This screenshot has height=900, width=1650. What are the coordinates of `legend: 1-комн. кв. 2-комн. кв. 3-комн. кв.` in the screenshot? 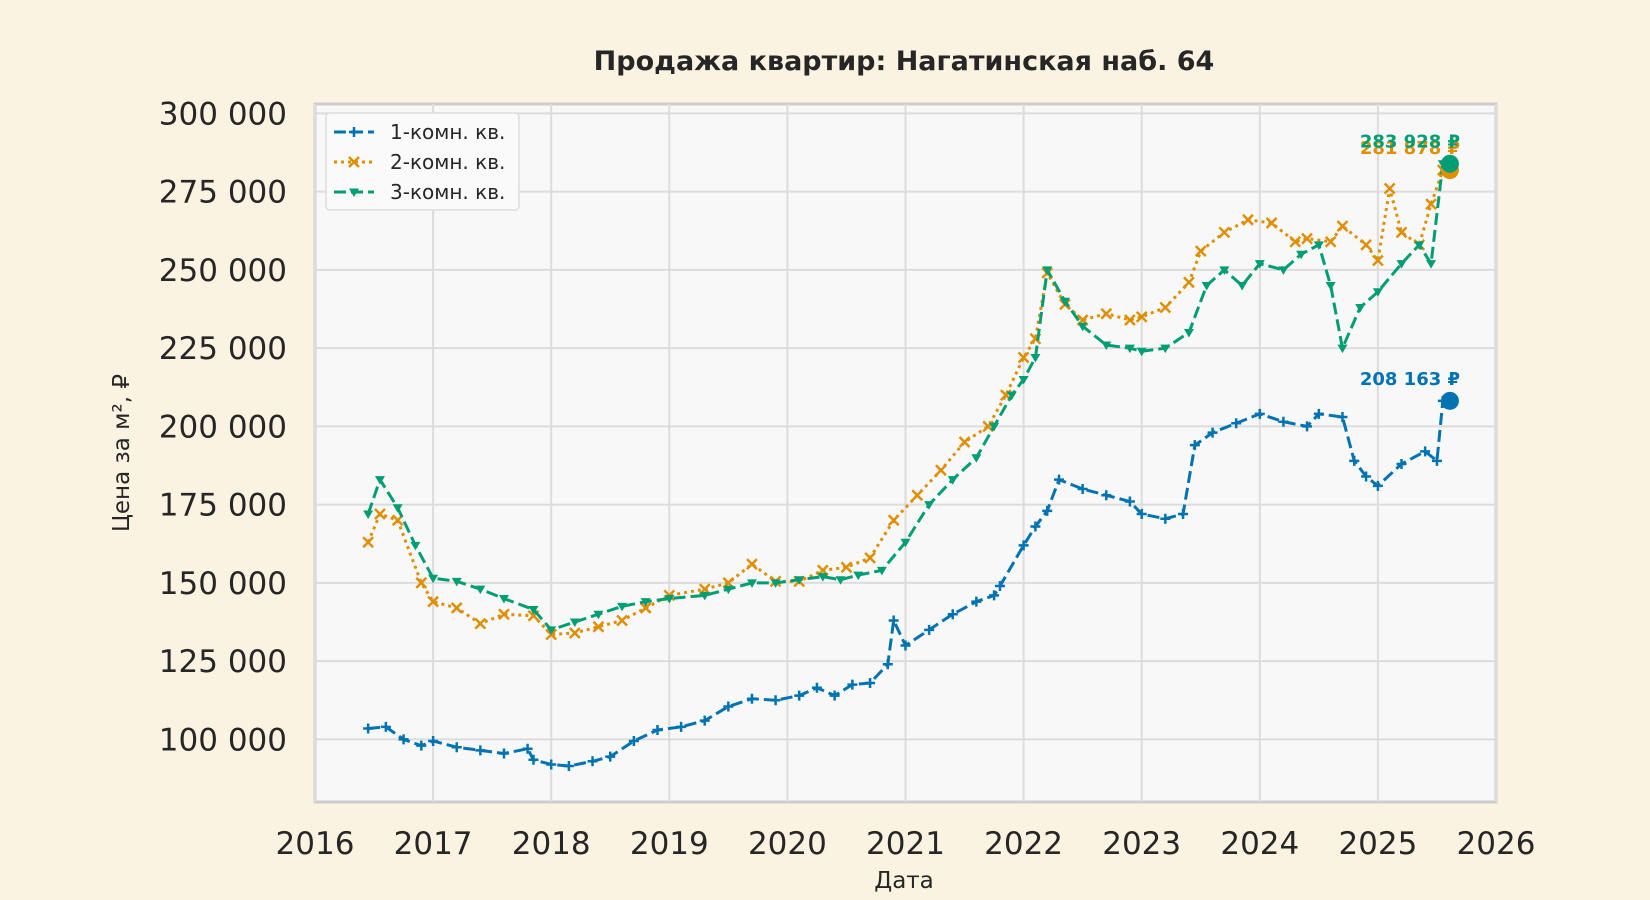 It's located at (422, 161).